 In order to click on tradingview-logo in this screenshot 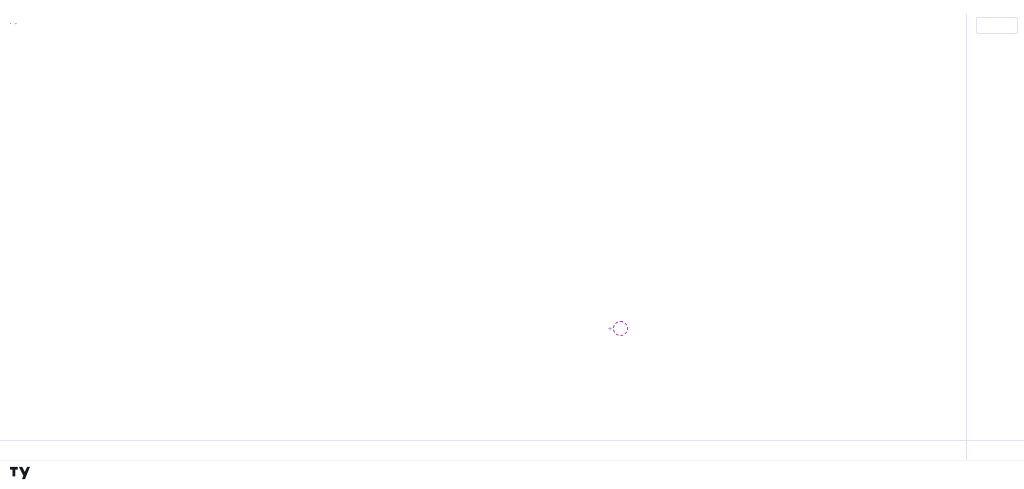, I will do `click(22, 473)`.